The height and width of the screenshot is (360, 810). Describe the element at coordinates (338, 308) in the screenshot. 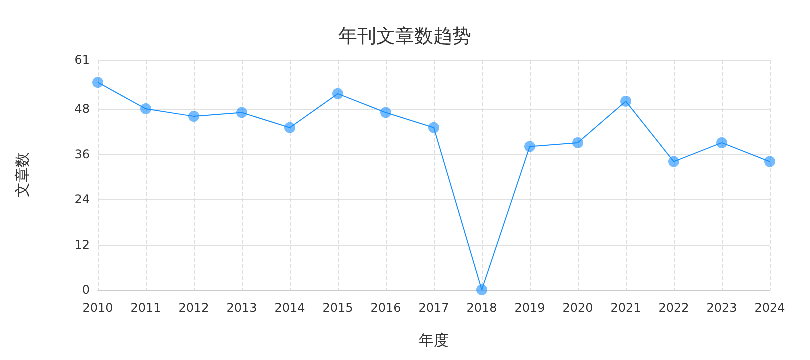

I see `x-tick-label: 2015` at that location.